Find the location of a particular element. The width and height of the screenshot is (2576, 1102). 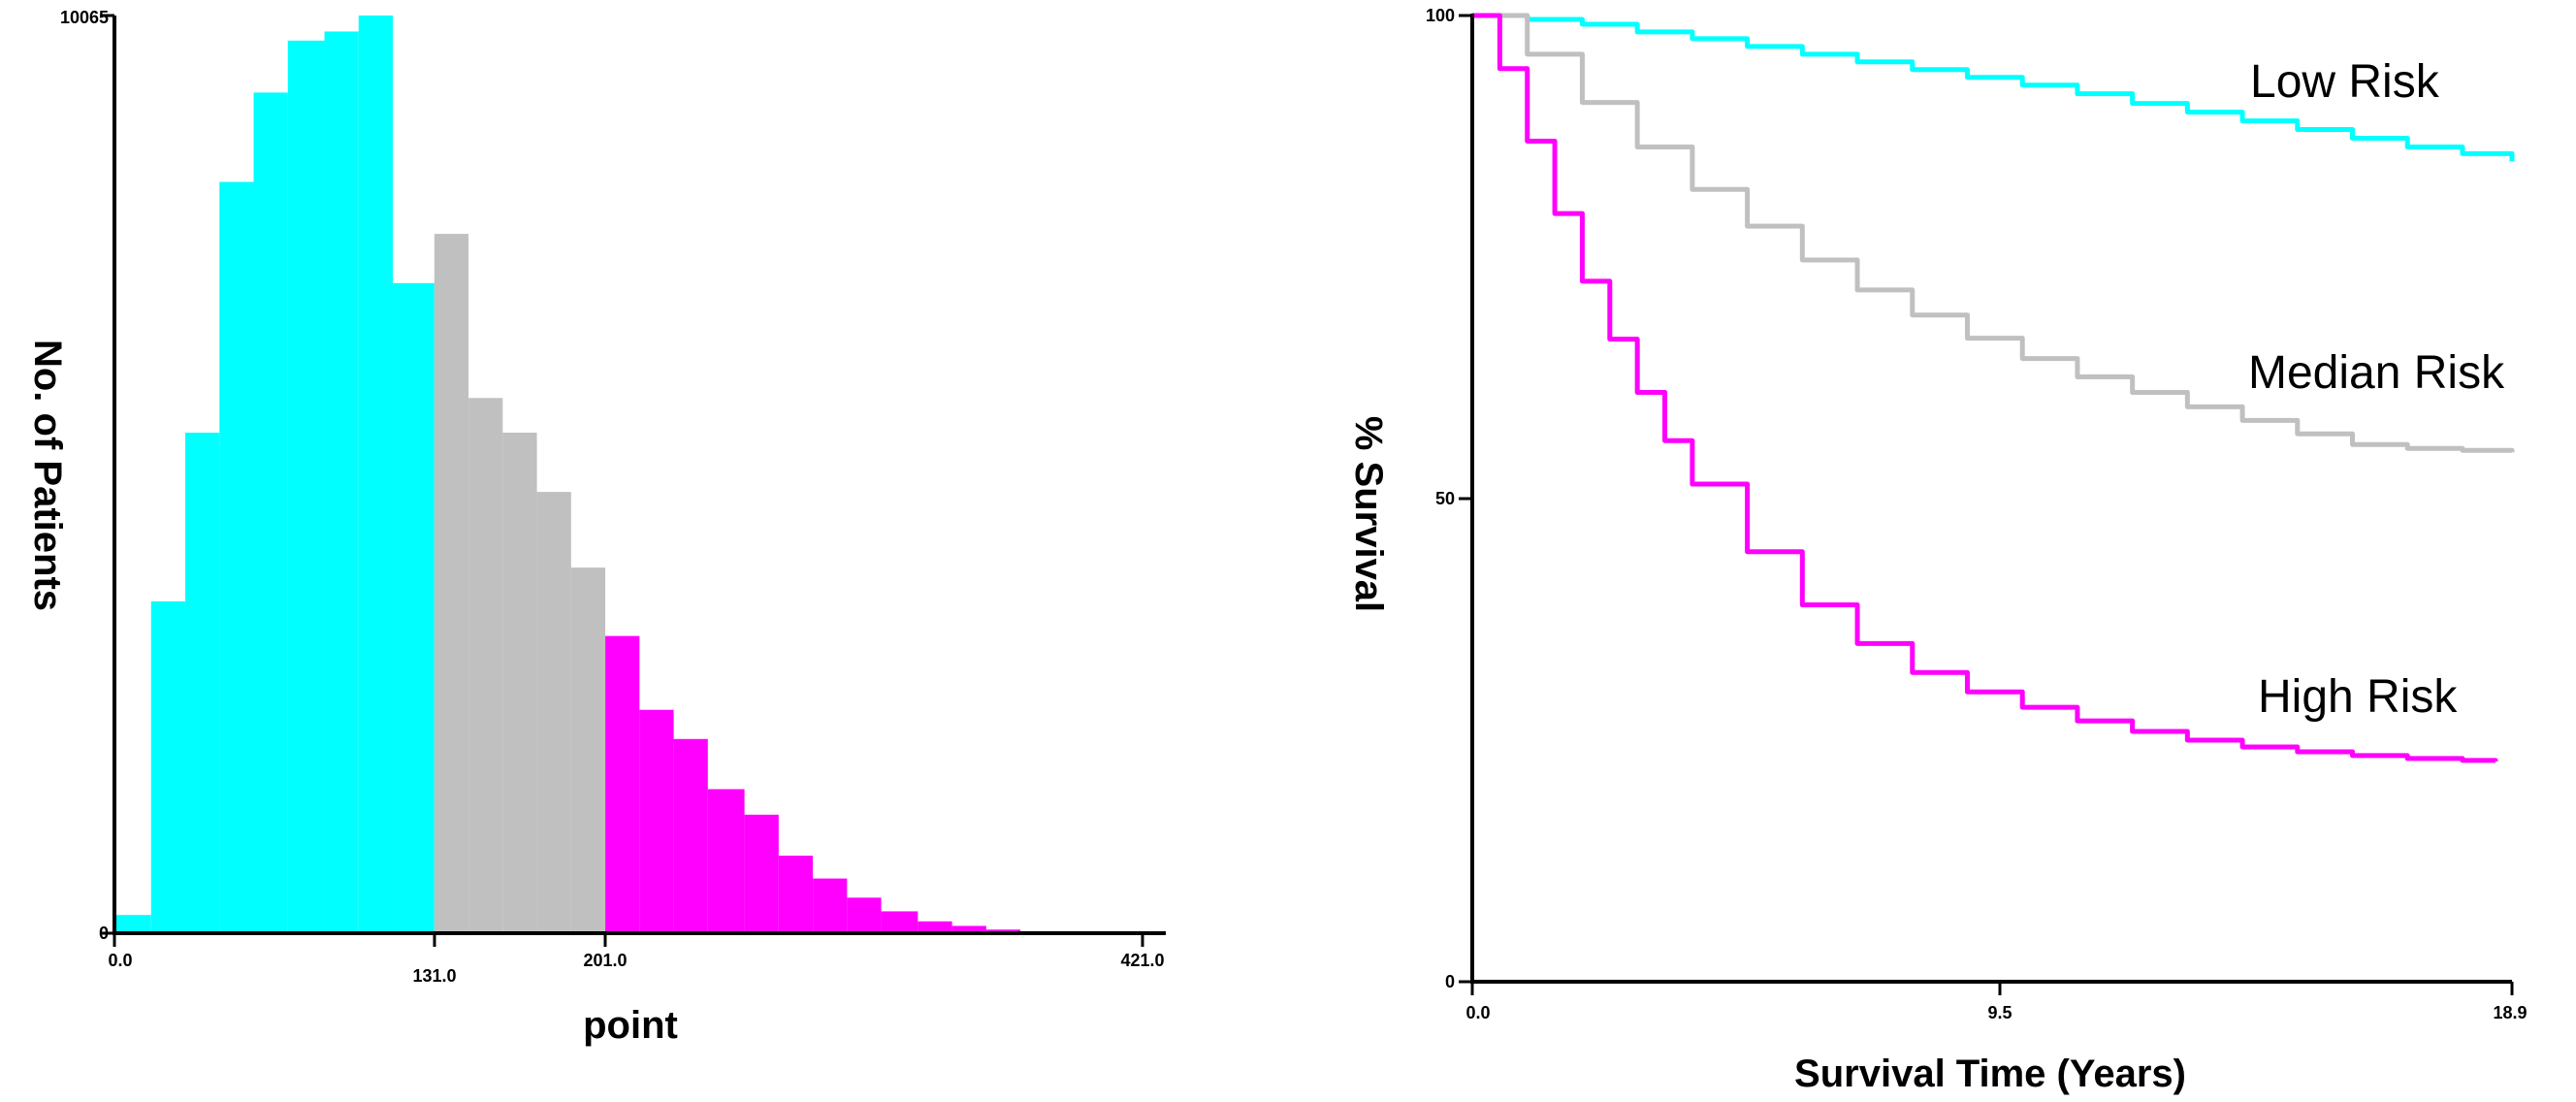

survival-curve-low-risk is located at coordinates (1993, 87).